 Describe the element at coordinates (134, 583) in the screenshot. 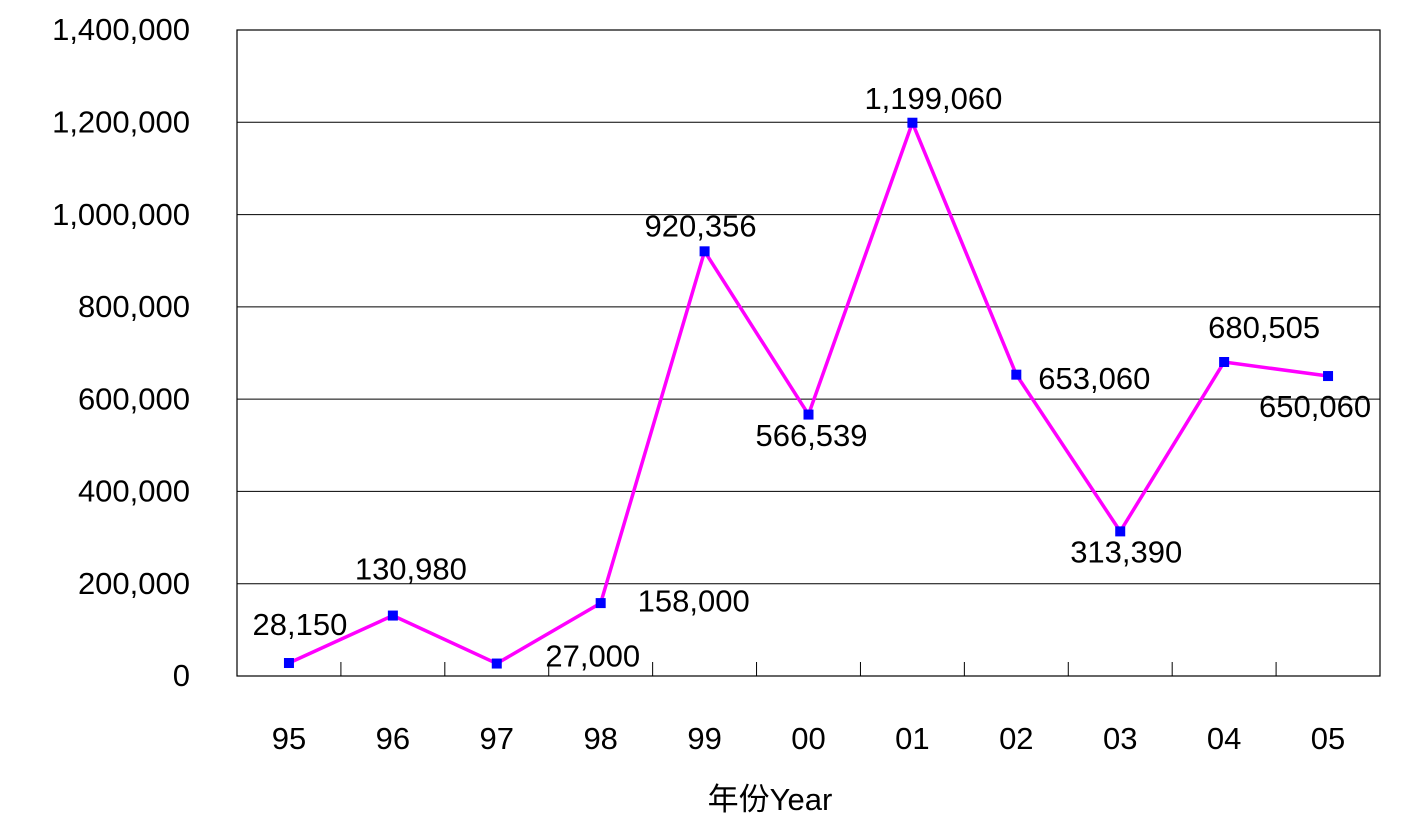

I see `y-tick-label: 200,000` at that location.